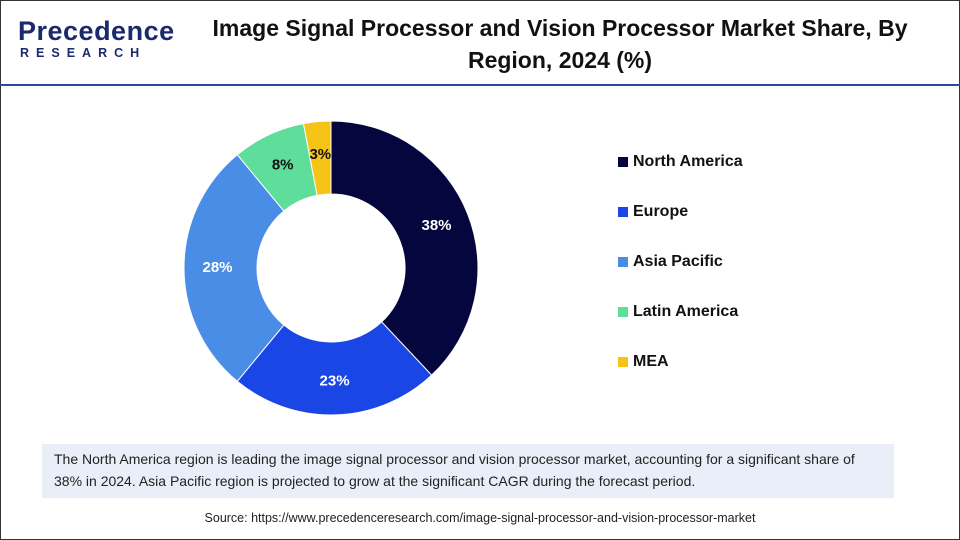 The width and height of the screenshot is (960, 540). Describe the element at coordinates (685, 311) in the screenshot. I see `legend-label: Latin America` at that location.